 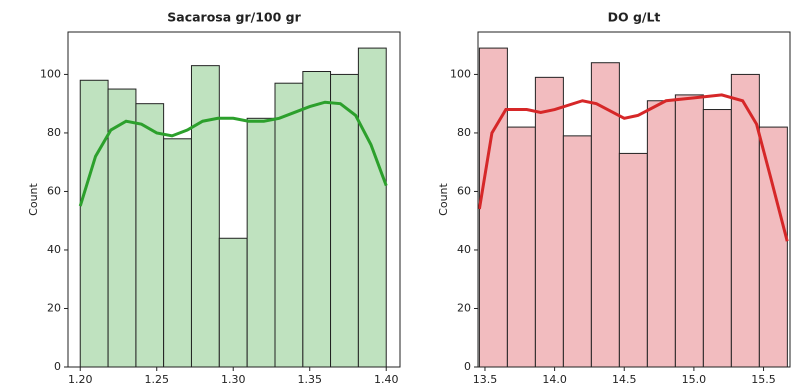 What do you see at coordinates (233, 153) in the screenshot?
I see `kde-line` at bounding box center [233, 153].